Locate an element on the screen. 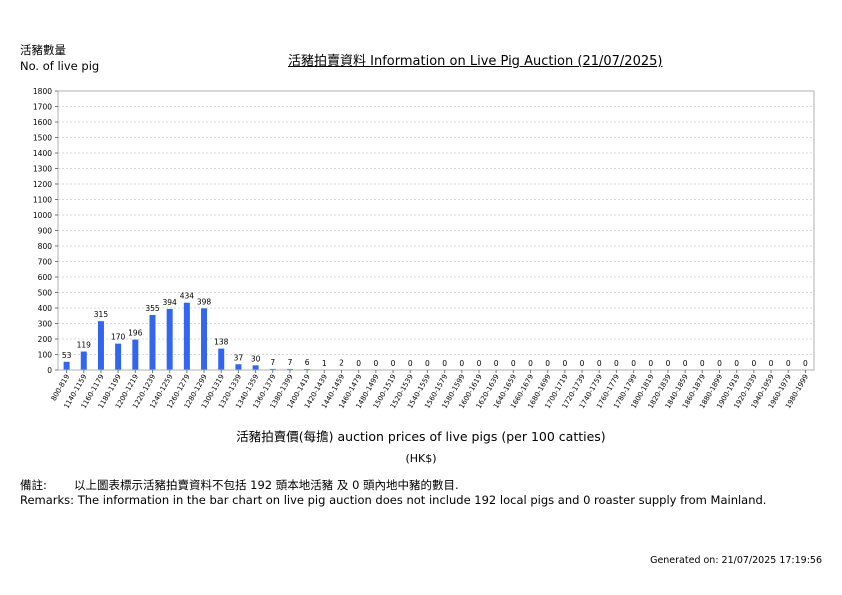 This screenshot has width=842, height=595. y-tick-label: 100 is located at coordinates (45, 355).